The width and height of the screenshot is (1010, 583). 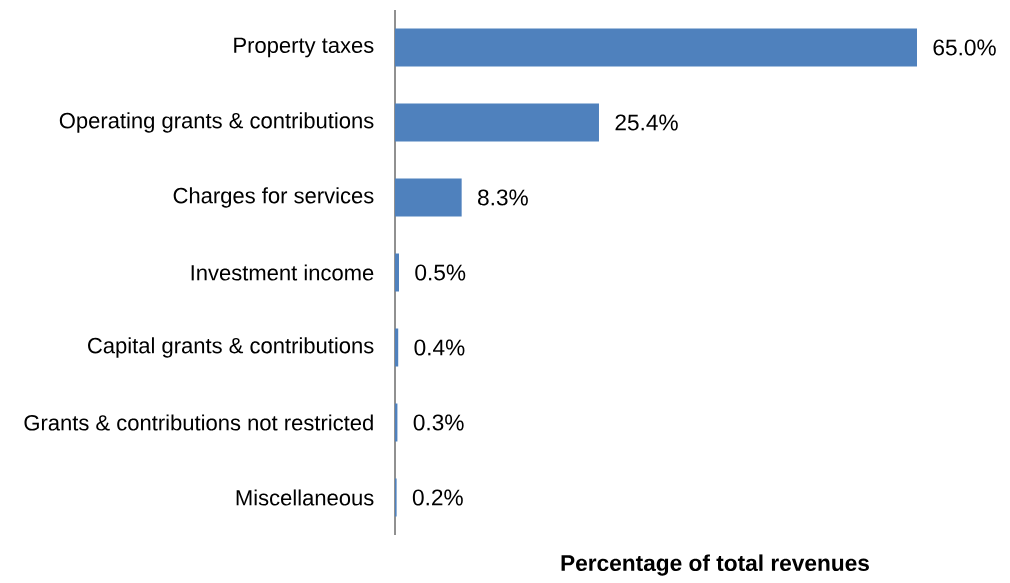 What do you see at coordinates (438, 422) in the screenshot?
I see `data-label: 0.3%` at bounding box center [438, 422].